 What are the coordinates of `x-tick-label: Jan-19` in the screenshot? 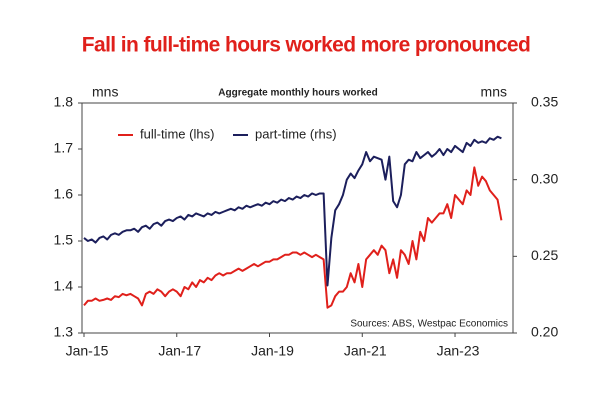 It's located at (272, 351).